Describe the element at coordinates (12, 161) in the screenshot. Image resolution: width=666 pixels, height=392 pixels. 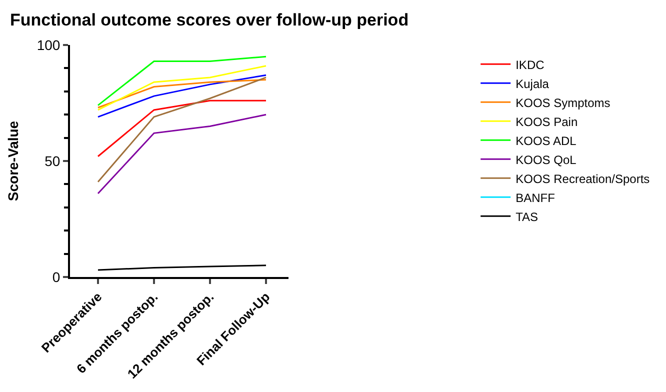
I see `y-axis-title: Score-Value` at that location.